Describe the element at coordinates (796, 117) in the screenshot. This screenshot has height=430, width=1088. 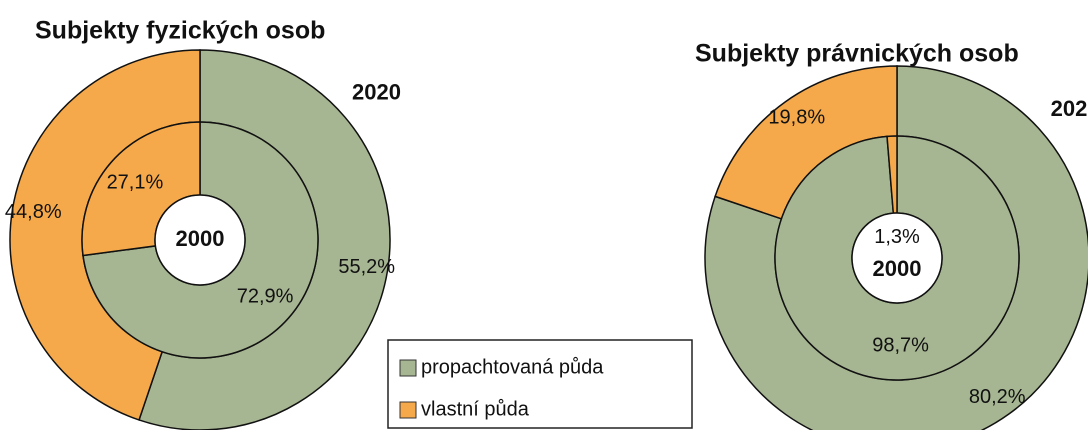
I see `value-label: 19,8%` at that location.